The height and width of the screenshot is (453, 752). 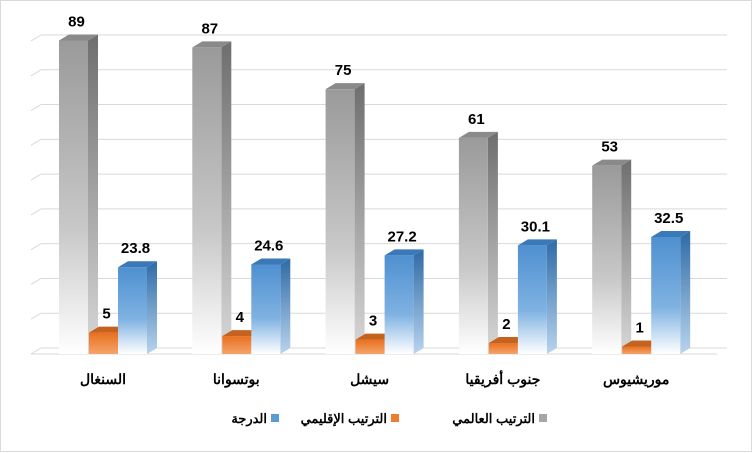 I want to click on data-label: 75, so click(x=343, y=70).